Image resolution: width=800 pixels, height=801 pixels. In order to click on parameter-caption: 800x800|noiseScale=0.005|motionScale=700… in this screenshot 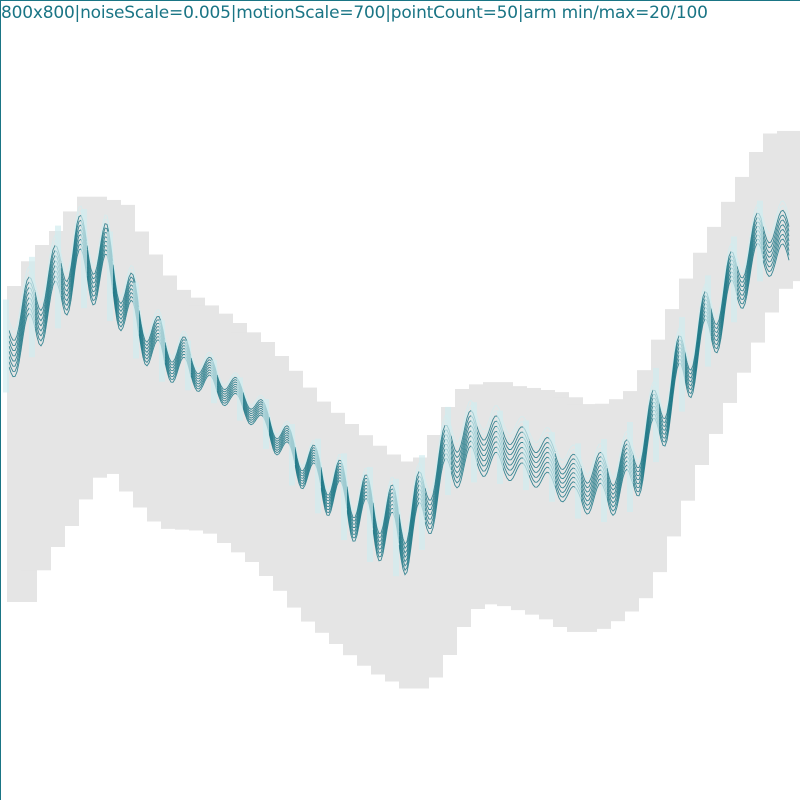, I will do `click(354, 13)`.